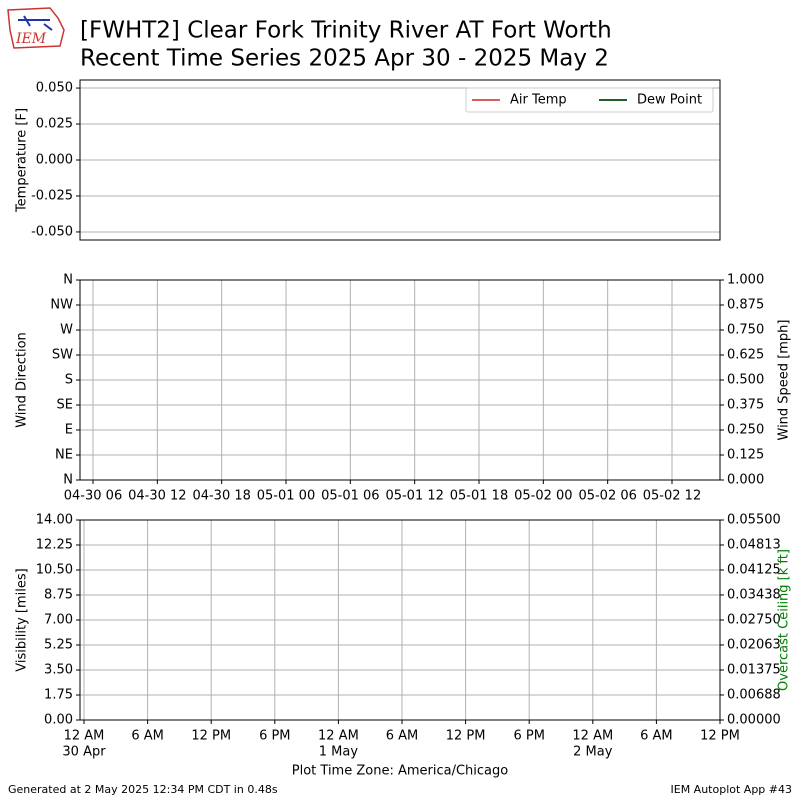 This screenshot has width=800, height=800. Describe the element at coordinates (93, 496) in the screenshot. I see `x-tick-label: 04-30 06` at that location.